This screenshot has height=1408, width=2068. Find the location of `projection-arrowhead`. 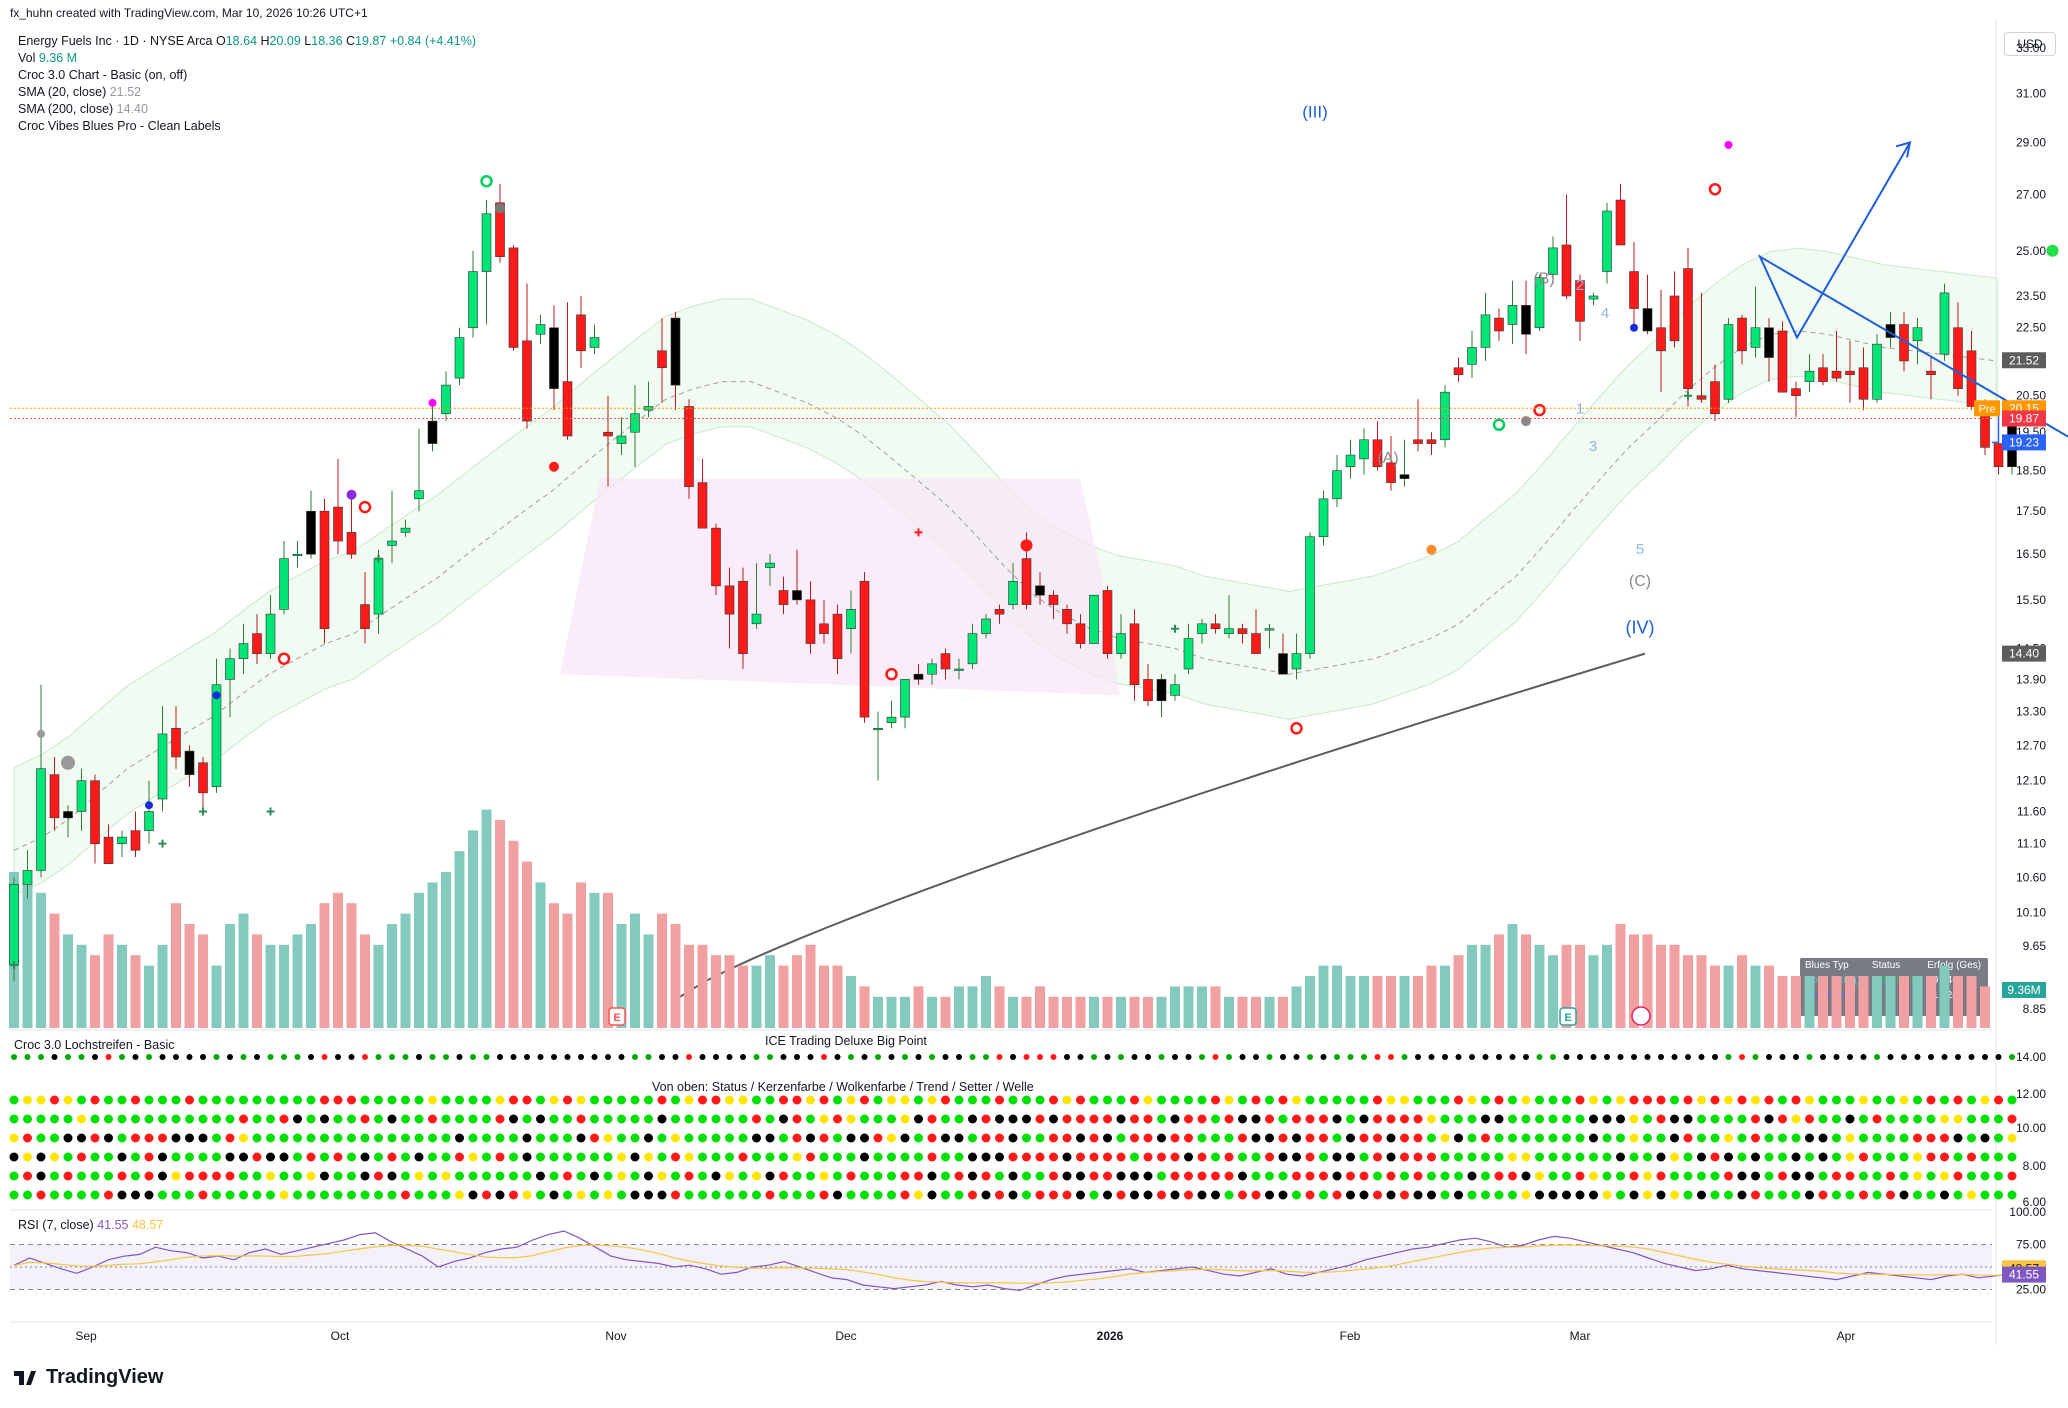

projection-arrowhead is located at coordinates (1903, 149).